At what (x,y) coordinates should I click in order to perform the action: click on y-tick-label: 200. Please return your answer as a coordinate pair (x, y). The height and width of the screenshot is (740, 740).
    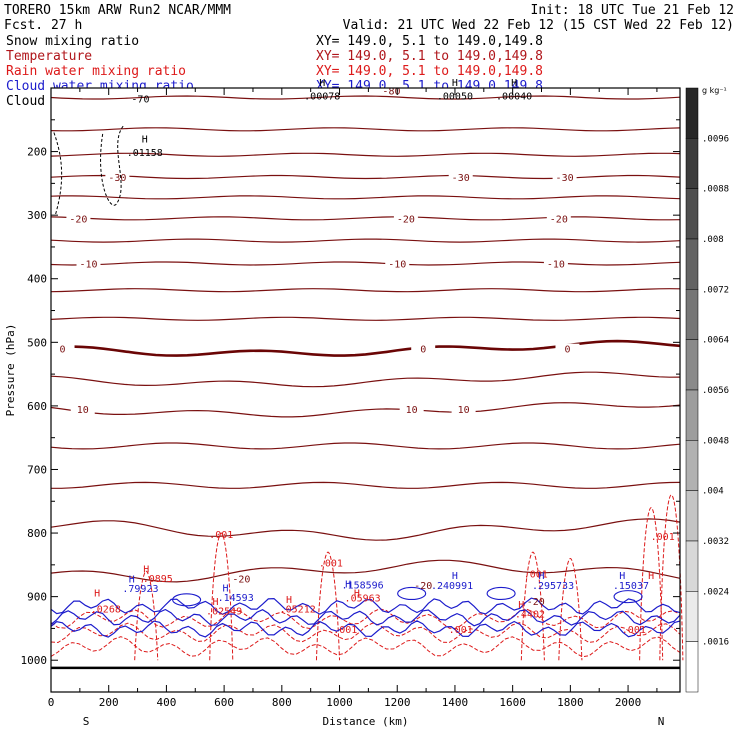
    Looking at the image, I should click on (37, 152).